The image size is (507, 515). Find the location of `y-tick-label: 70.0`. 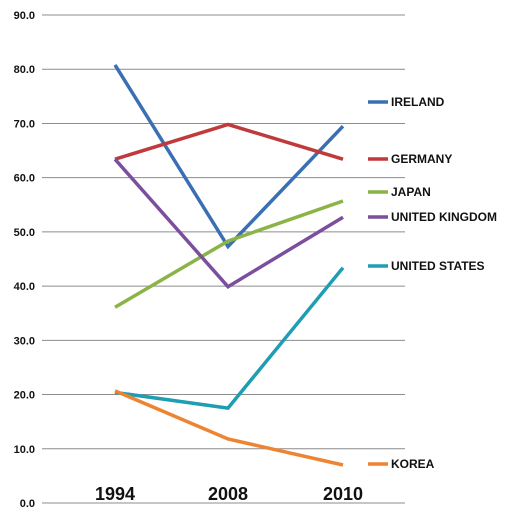

y-tick-label: 70.0 is located at coordinates (24, 124).